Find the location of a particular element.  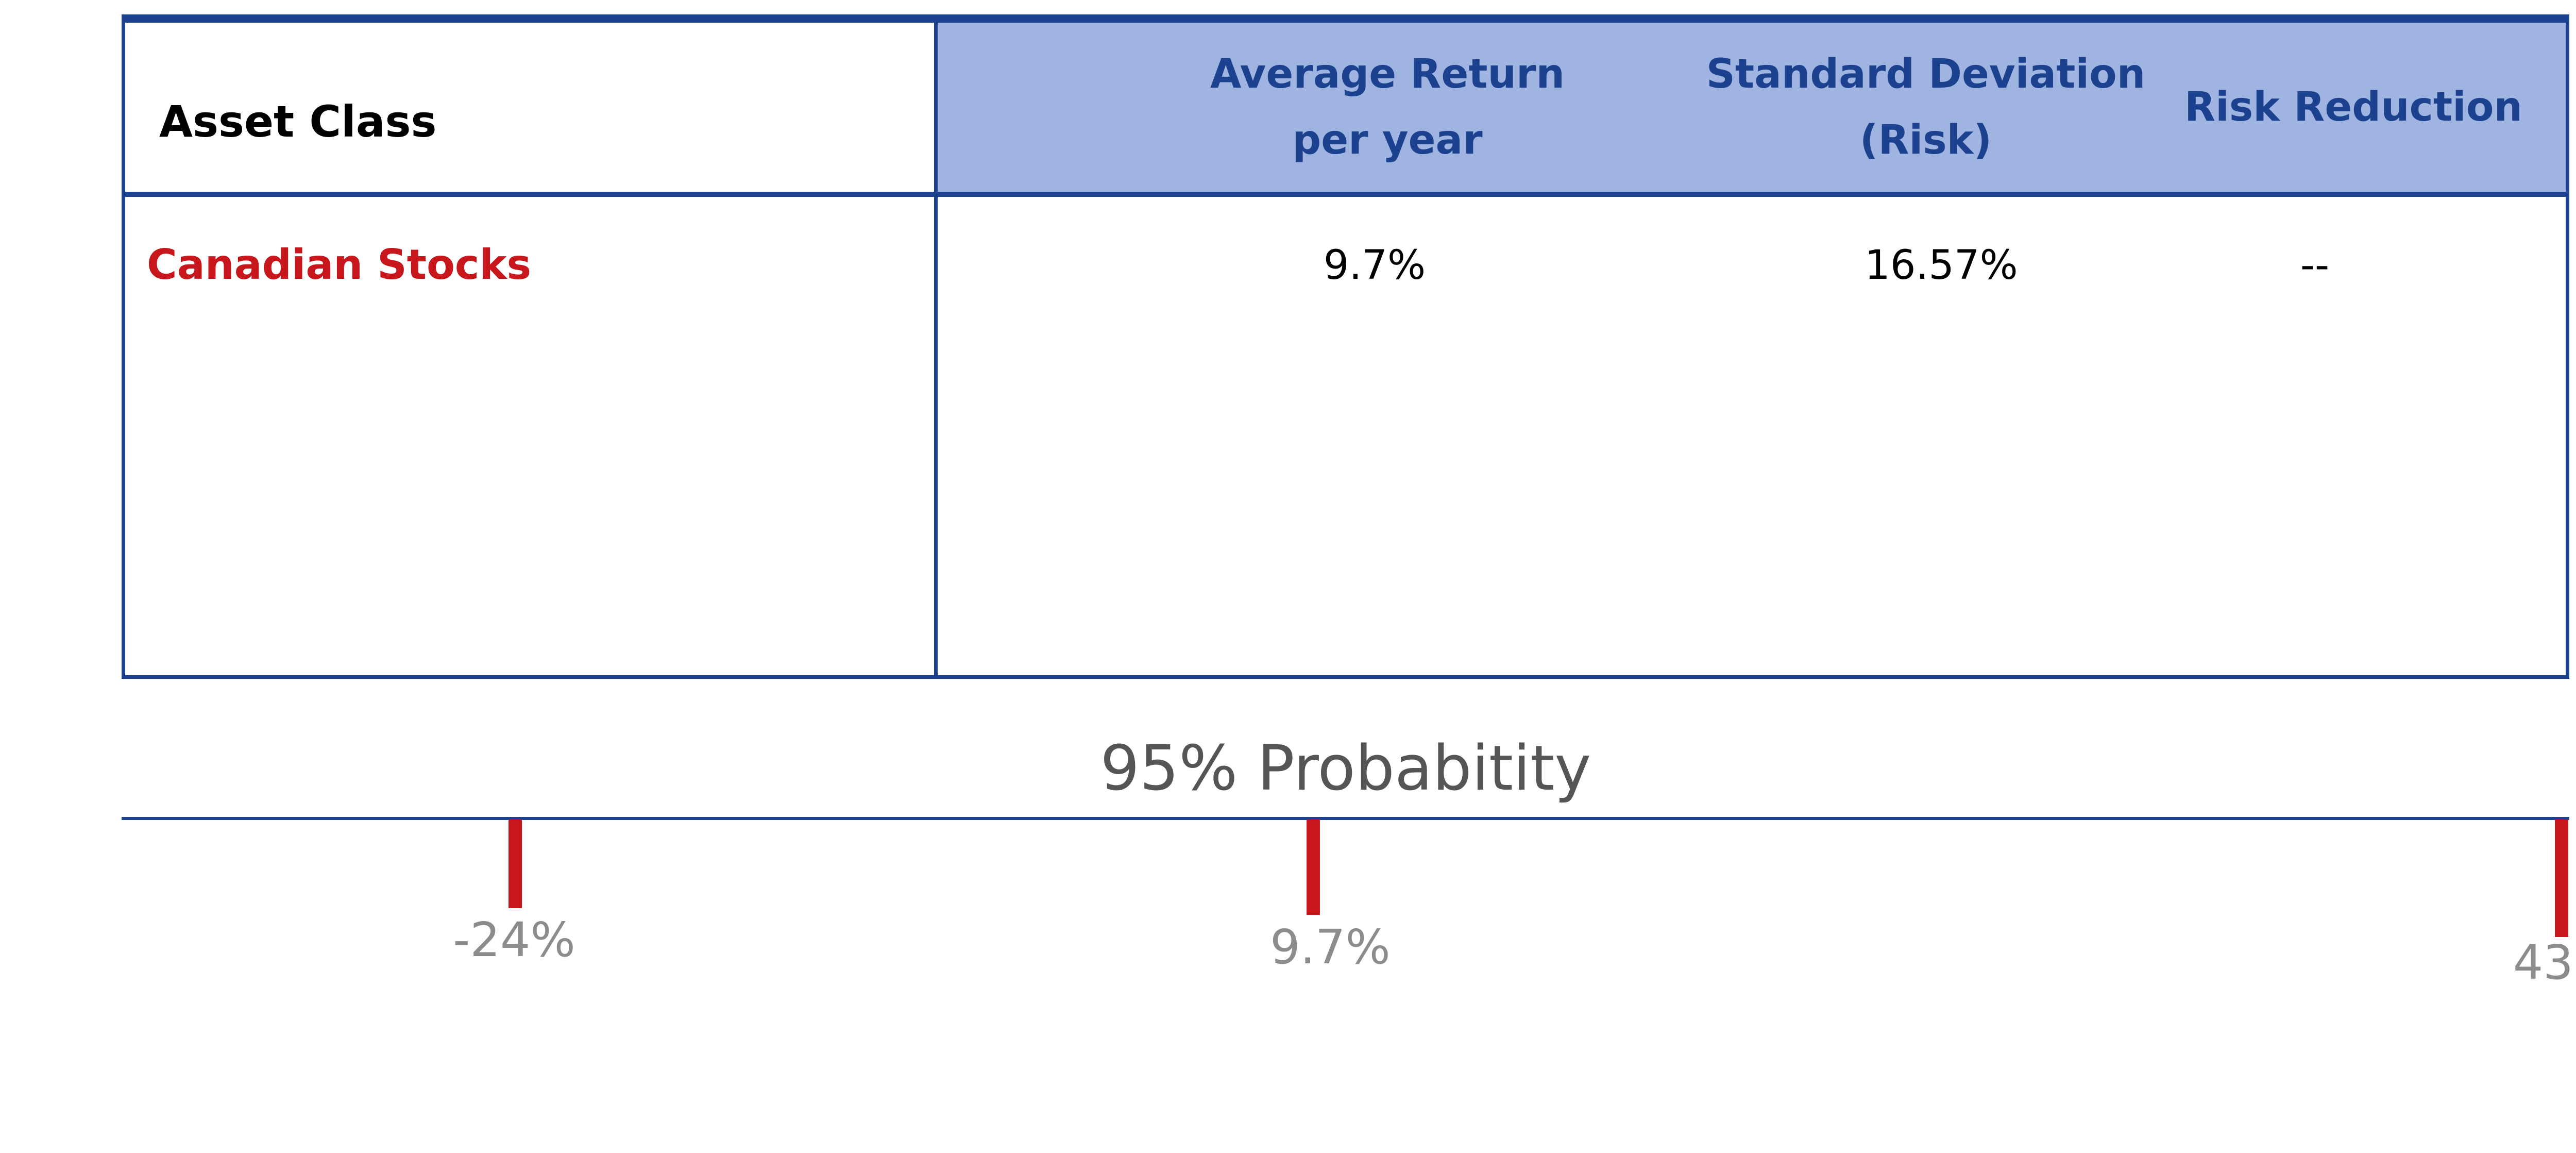

header-average-return: Average Return per year is located at coordinates (1387, 107).